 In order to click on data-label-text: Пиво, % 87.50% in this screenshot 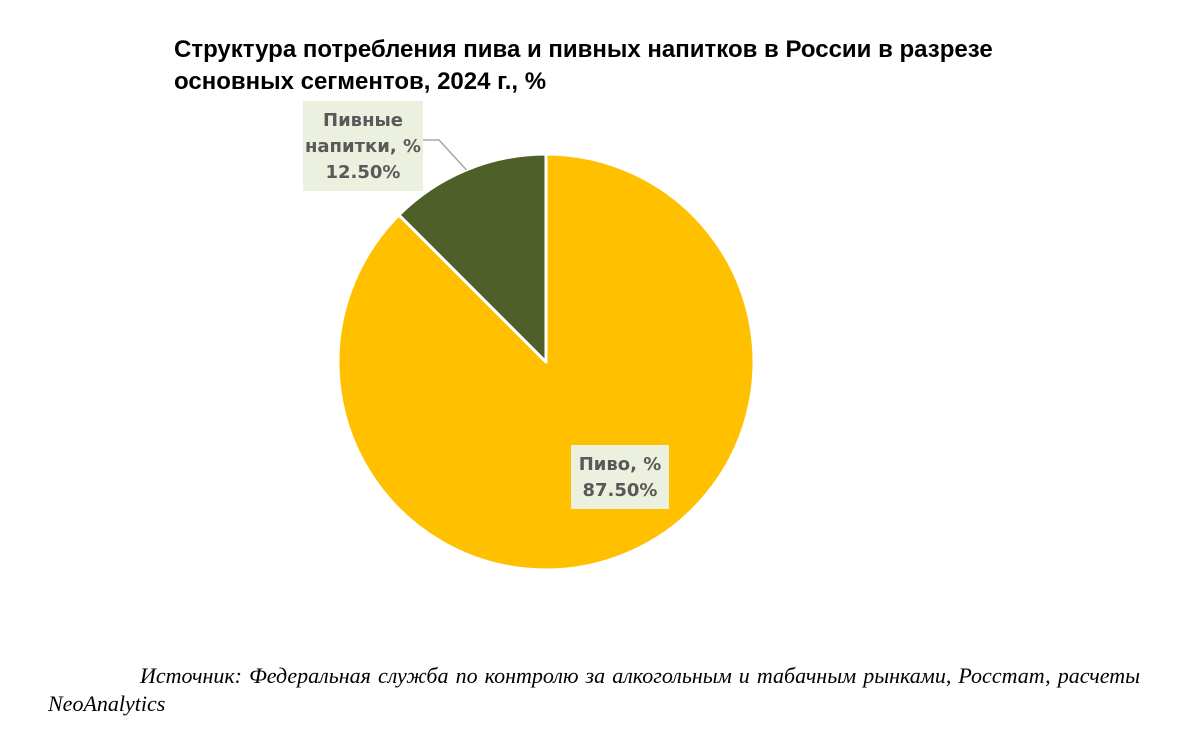, I will do `click(620, 477)`.